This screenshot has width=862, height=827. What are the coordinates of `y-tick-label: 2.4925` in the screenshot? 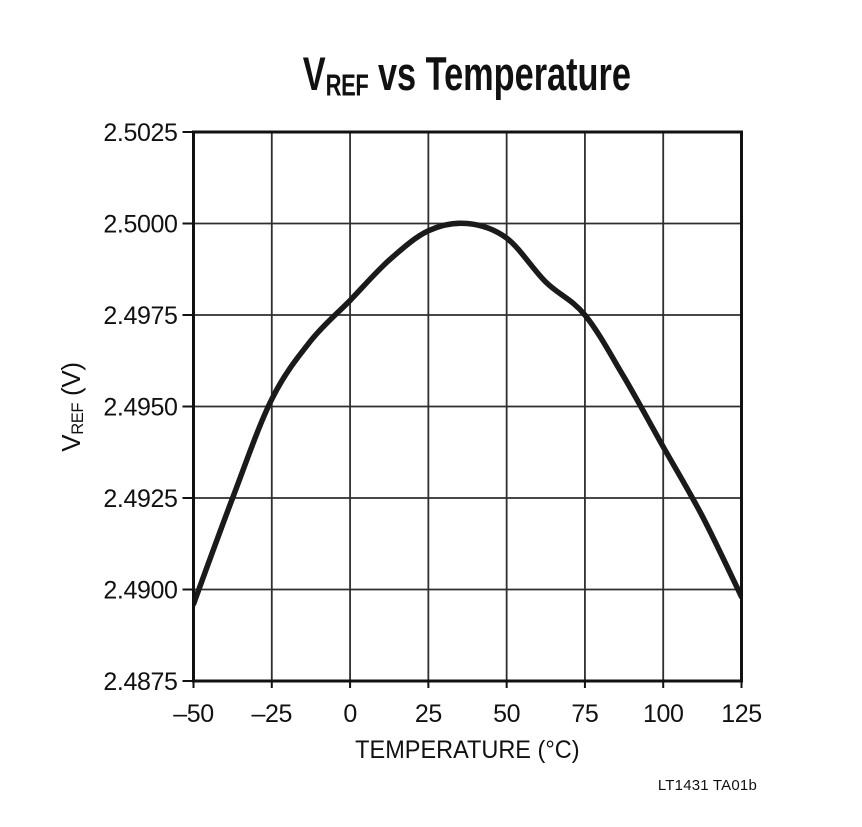 It's located at (140, 499).